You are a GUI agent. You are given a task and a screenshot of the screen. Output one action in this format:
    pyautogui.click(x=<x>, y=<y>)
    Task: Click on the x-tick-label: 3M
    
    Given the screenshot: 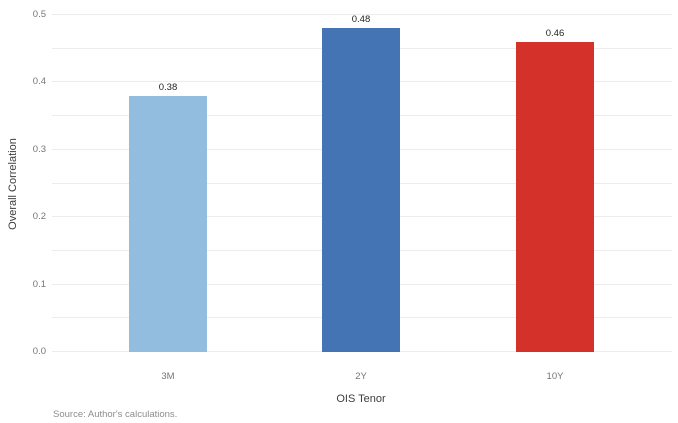 What is the action you would take?
    pyautogui.click(x=168, y=376)
    